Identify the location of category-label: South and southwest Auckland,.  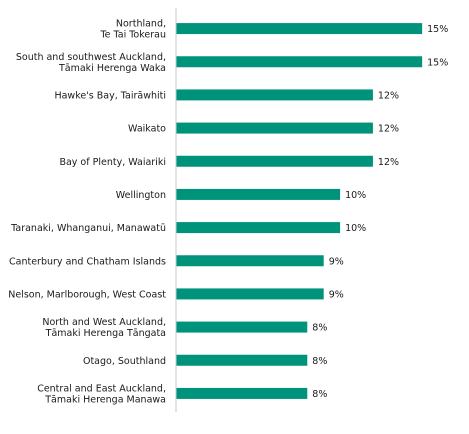
(91, 57).